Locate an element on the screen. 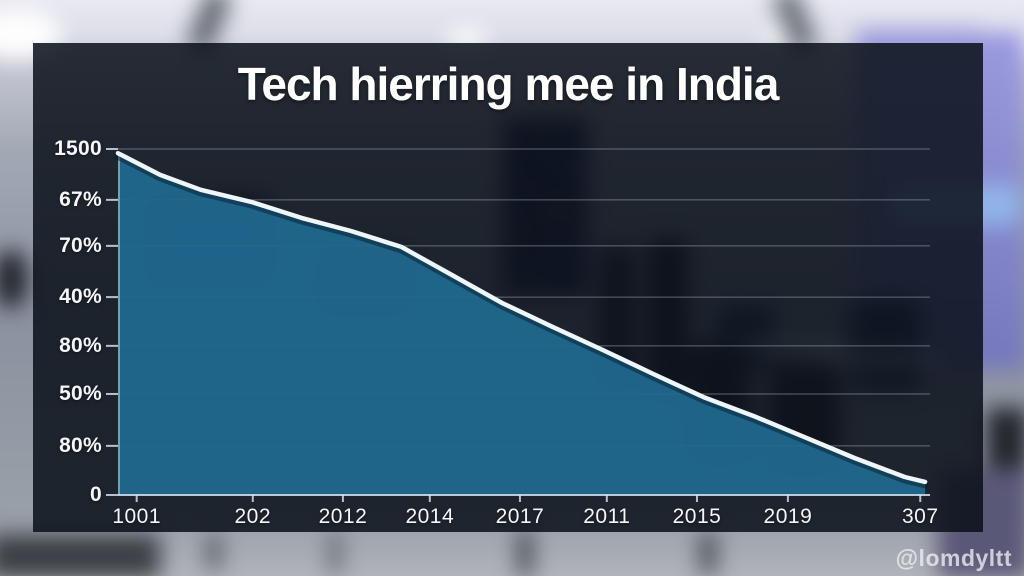 The height and width of the screenshot is (576, 1024). x-tick-label: 2014 is located at coordinates (430, 516).